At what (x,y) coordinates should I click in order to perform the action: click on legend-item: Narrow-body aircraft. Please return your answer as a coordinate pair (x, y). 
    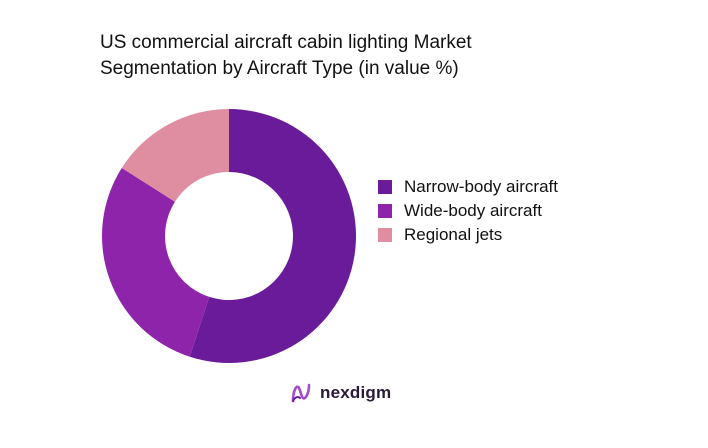
    Looking at the image, I should click on (468, 187).